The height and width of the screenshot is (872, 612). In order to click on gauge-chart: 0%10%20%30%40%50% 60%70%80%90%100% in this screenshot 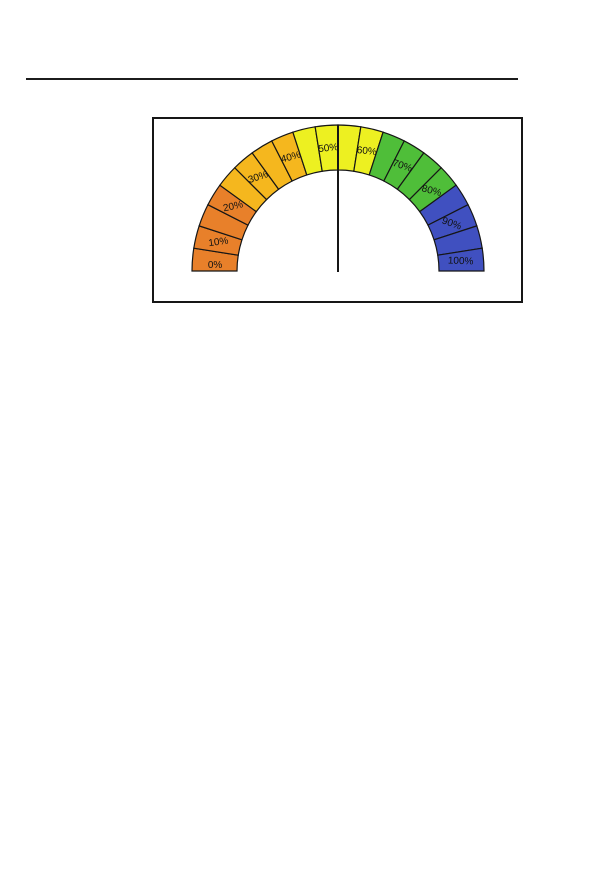, I will do `click(338, 198)`.